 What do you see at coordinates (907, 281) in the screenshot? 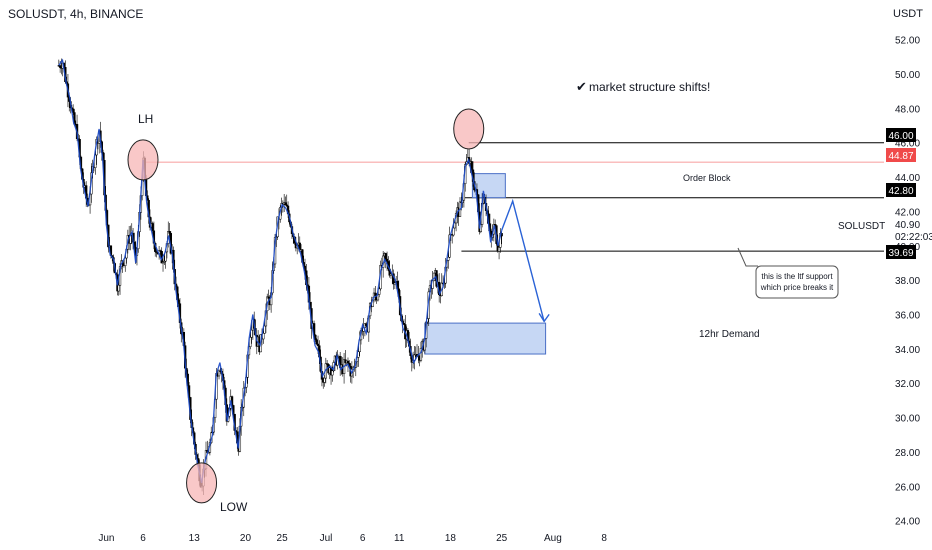
I see `y-tick-label: 38.00` at bounding box center [907, 281].